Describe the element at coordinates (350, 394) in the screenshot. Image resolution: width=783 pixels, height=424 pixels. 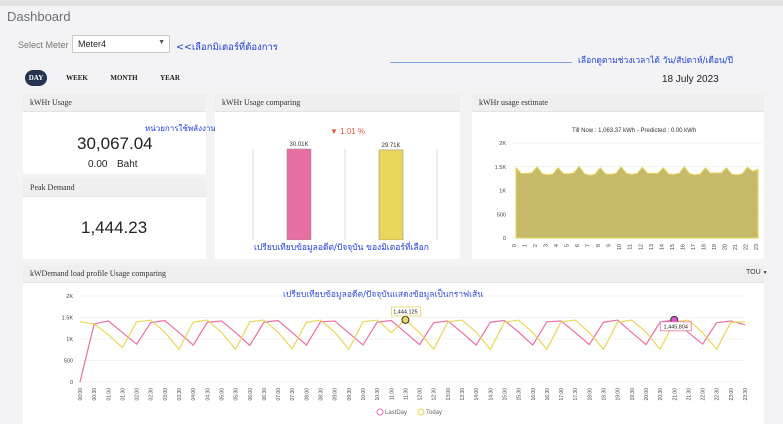
I see `x-tick-label: 09:30` at that location.